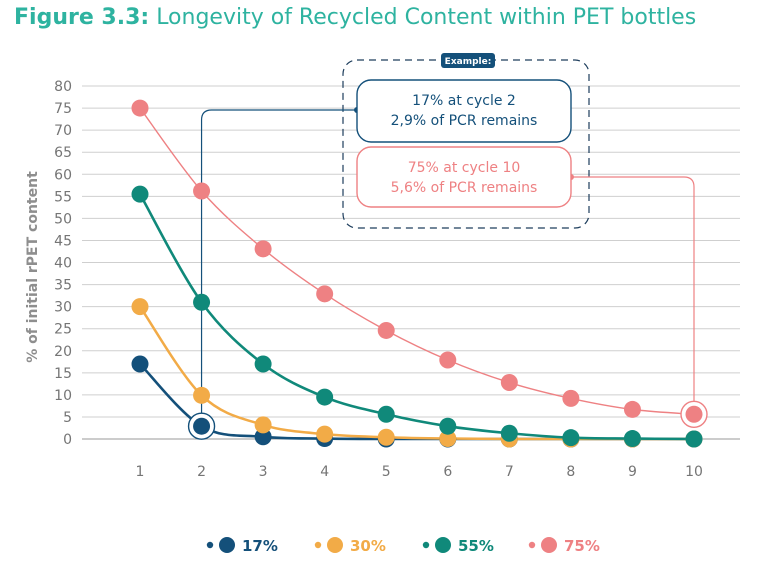 The width and height of the screenshot is (760, 562). Describe the element at coordinates (63, 175) in the screenshot. I see `y-tick-label: 60` at that location.